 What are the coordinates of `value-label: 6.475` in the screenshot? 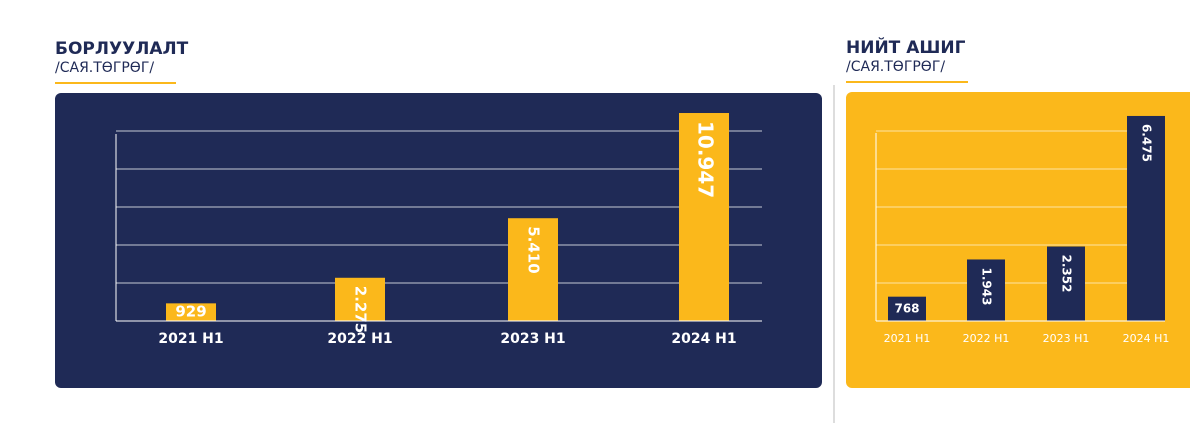 It's located at (1147, 143).